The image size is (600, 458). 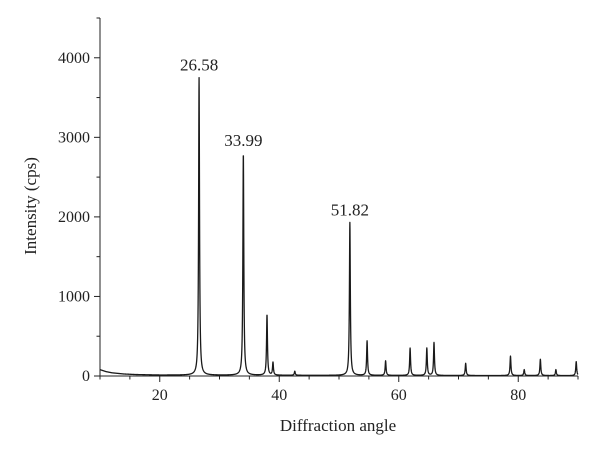 I want to click on y-tick-label: 3000, so click(x=74, y=137).